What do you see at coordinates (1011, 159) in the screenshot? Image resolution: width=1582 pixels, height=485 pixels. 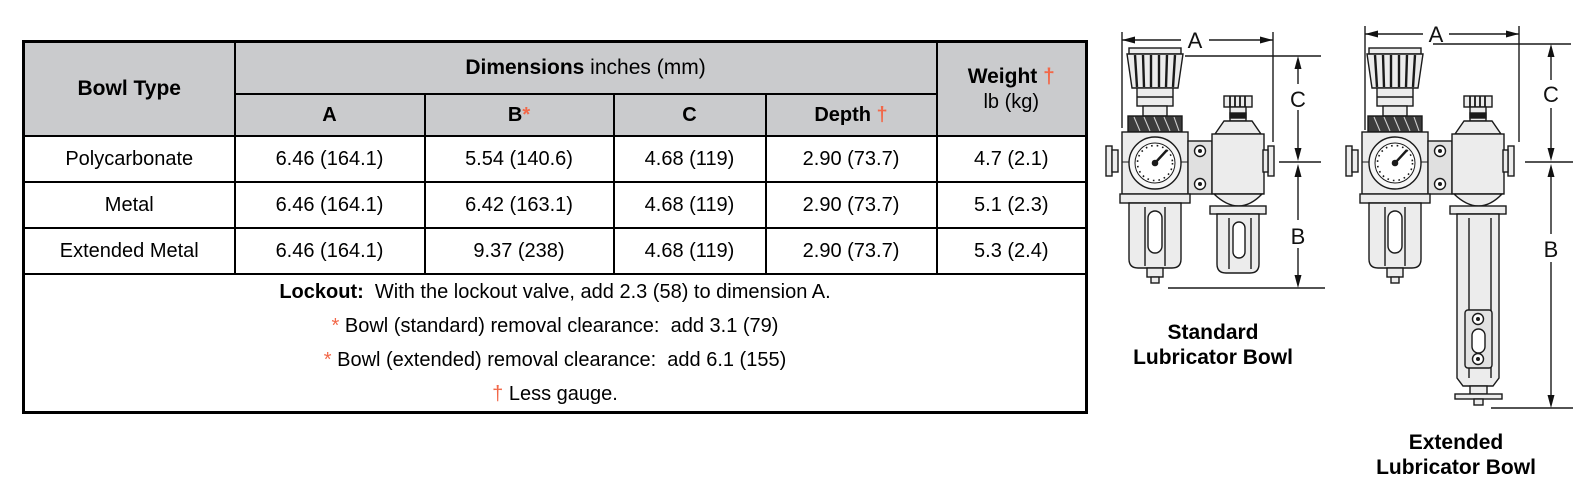 I see `cell-weight: 4.7 (2.1)` at bounding box center [1011, 159].